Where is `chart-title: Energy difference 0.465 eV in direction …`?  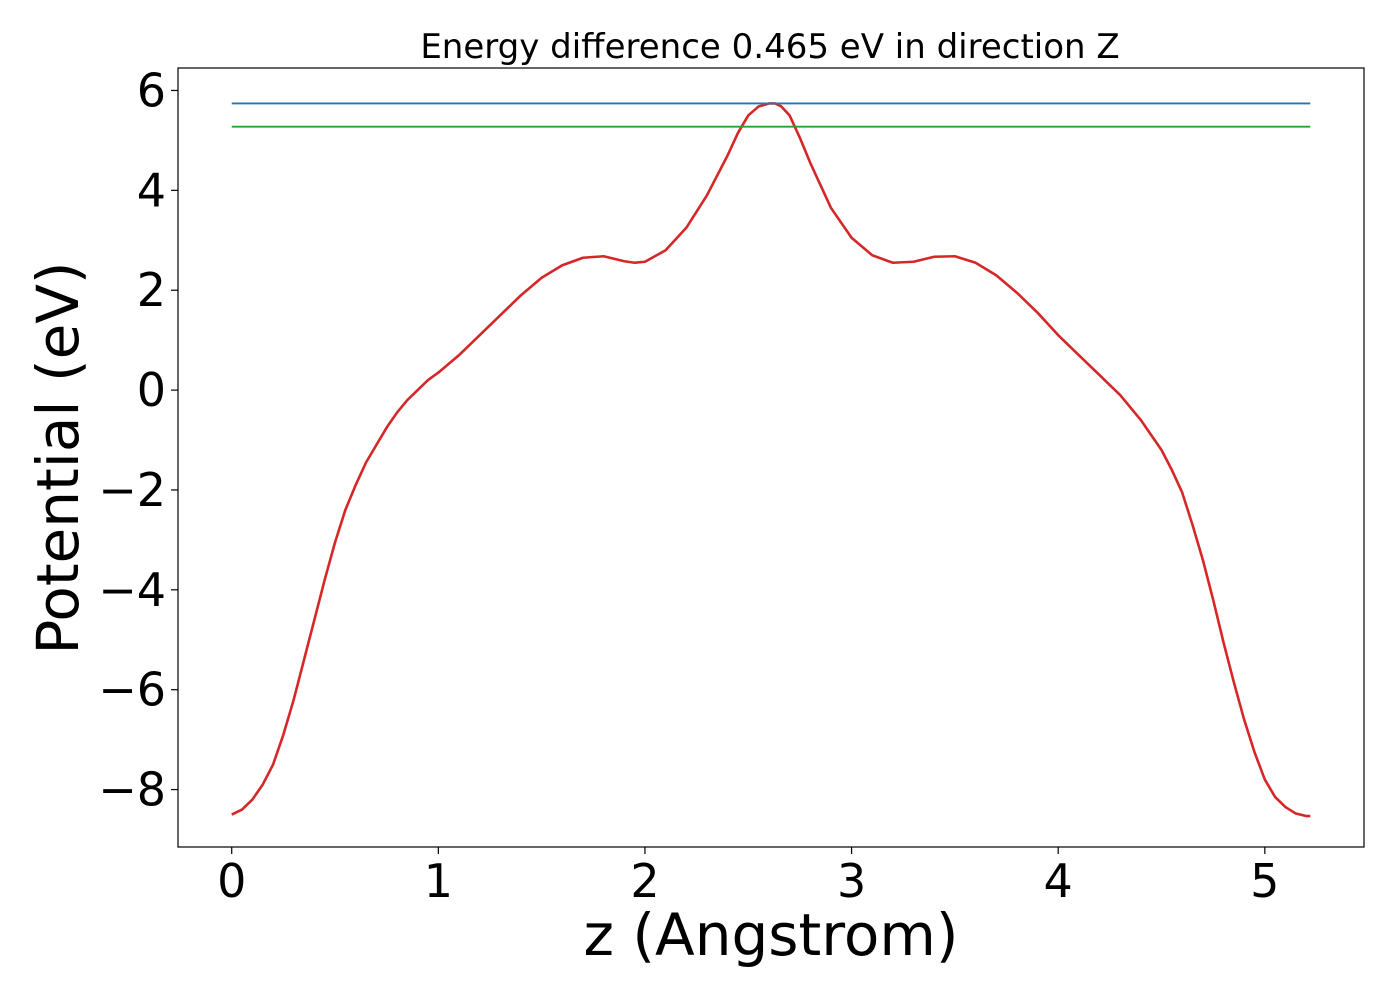
chart-title: Energy difference 0.465 eV in direction … is located at coordinates (769, 47).